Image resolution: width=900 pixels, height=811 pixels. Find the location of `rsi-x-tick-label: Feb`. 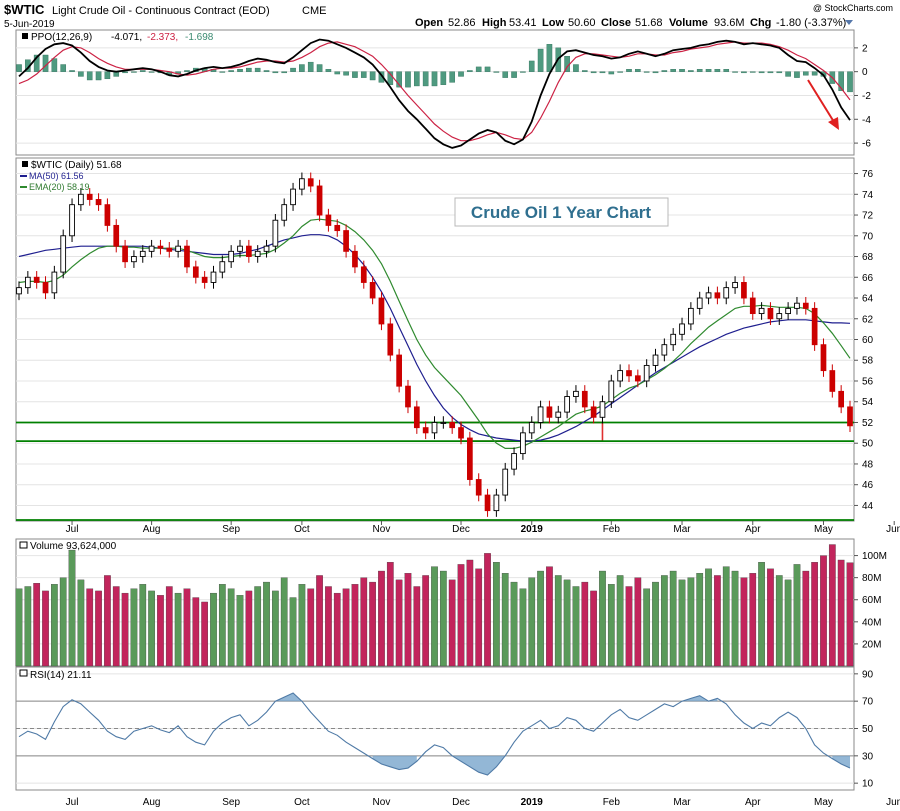

rsi-x-tick-label: Feb is located at coordinates (612, 802).